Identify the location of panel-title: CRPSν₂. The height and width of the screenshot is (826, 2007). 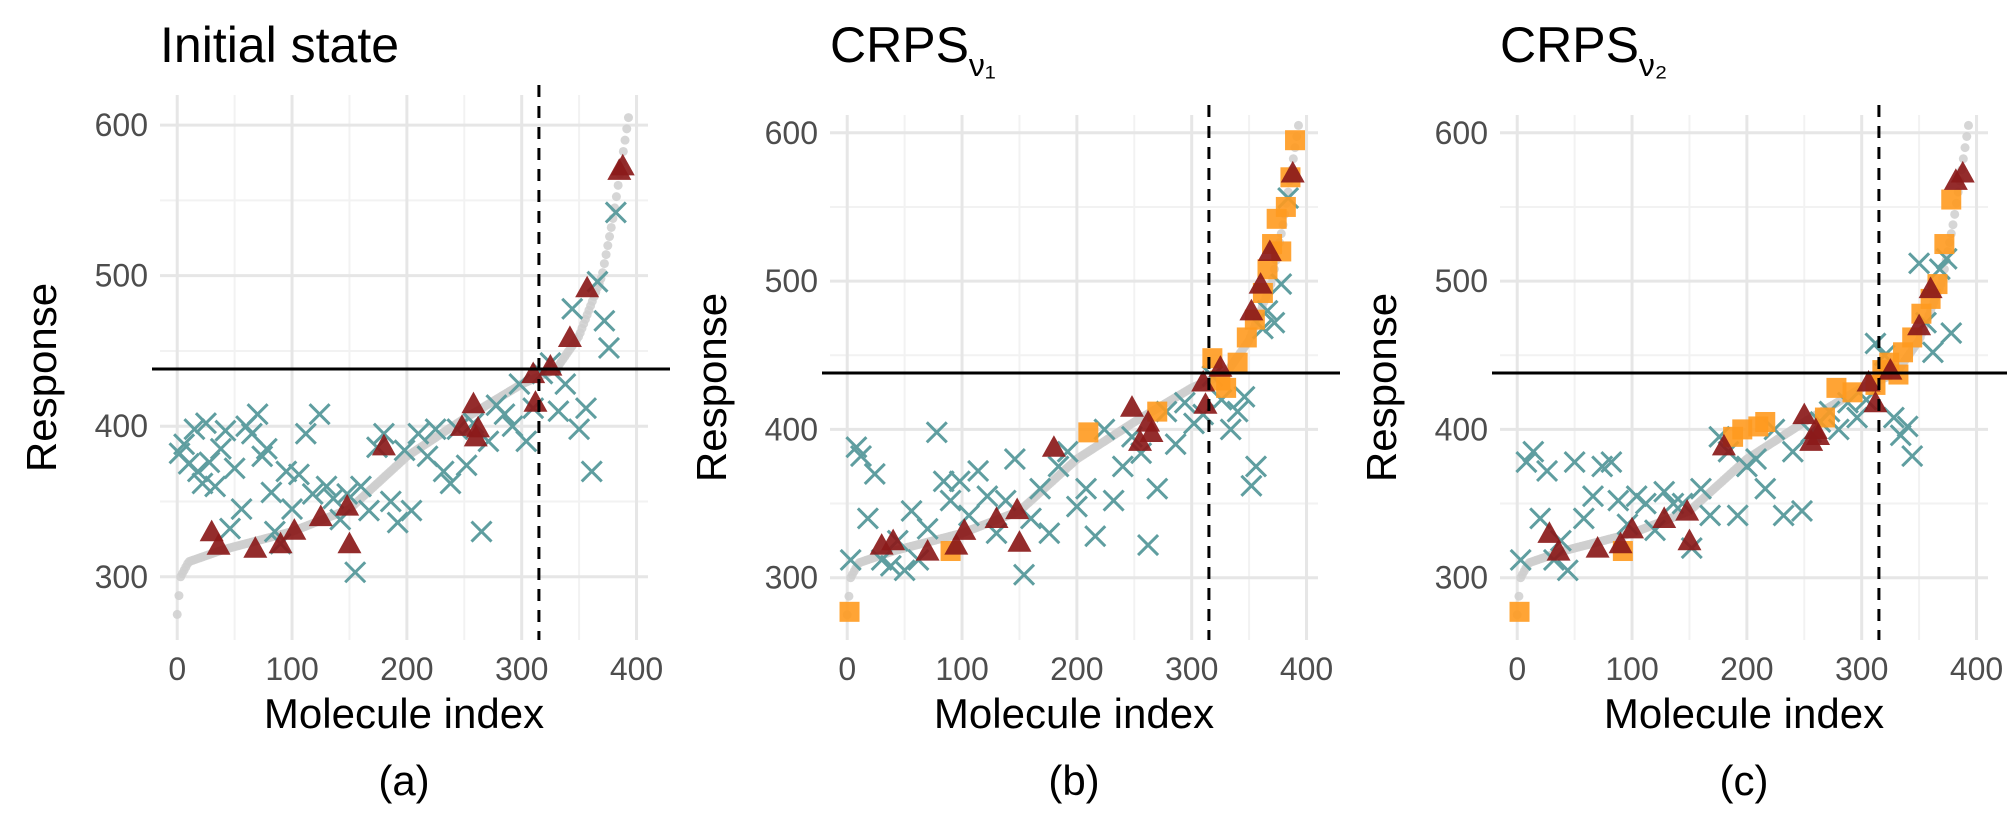
(1583, 50).